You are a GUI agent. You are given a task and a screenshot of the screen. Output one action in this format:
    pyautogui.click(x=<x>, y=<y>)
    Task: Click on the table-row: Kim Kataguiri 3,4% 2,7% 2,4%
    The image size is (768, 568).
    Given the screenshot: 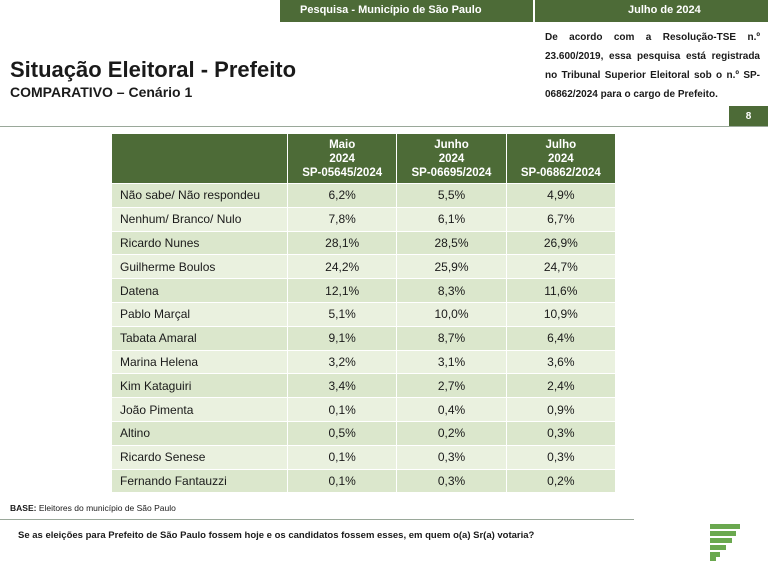 What is the action you would take?
    pyautogui.click(x=364, y=386)
    